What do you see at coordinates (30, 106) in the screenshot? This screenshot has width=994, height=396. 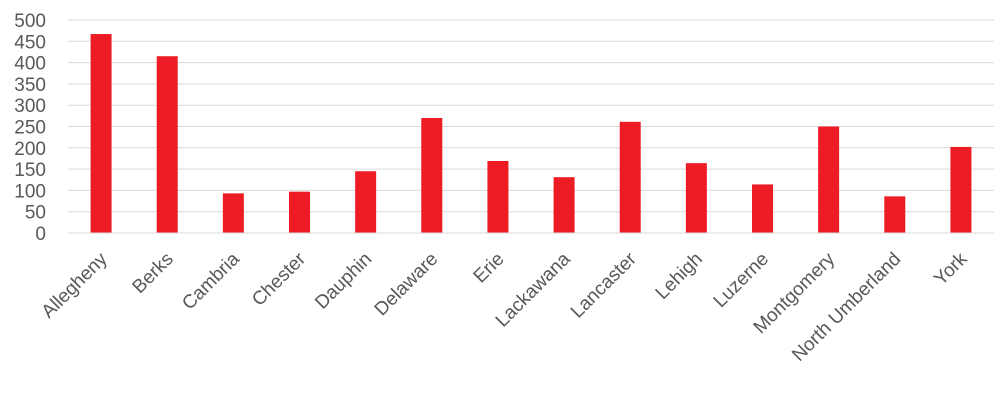 I see `y-tick-label: 300` at bounding box center [30, 106].